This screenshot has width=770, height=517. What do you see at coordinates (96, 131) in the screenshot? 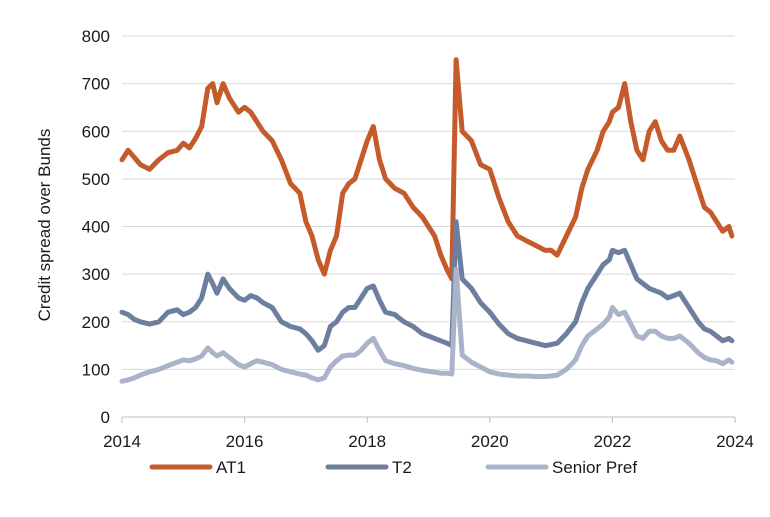
I see `y-tick-label-600: 600` at bounding box center [96, 131].